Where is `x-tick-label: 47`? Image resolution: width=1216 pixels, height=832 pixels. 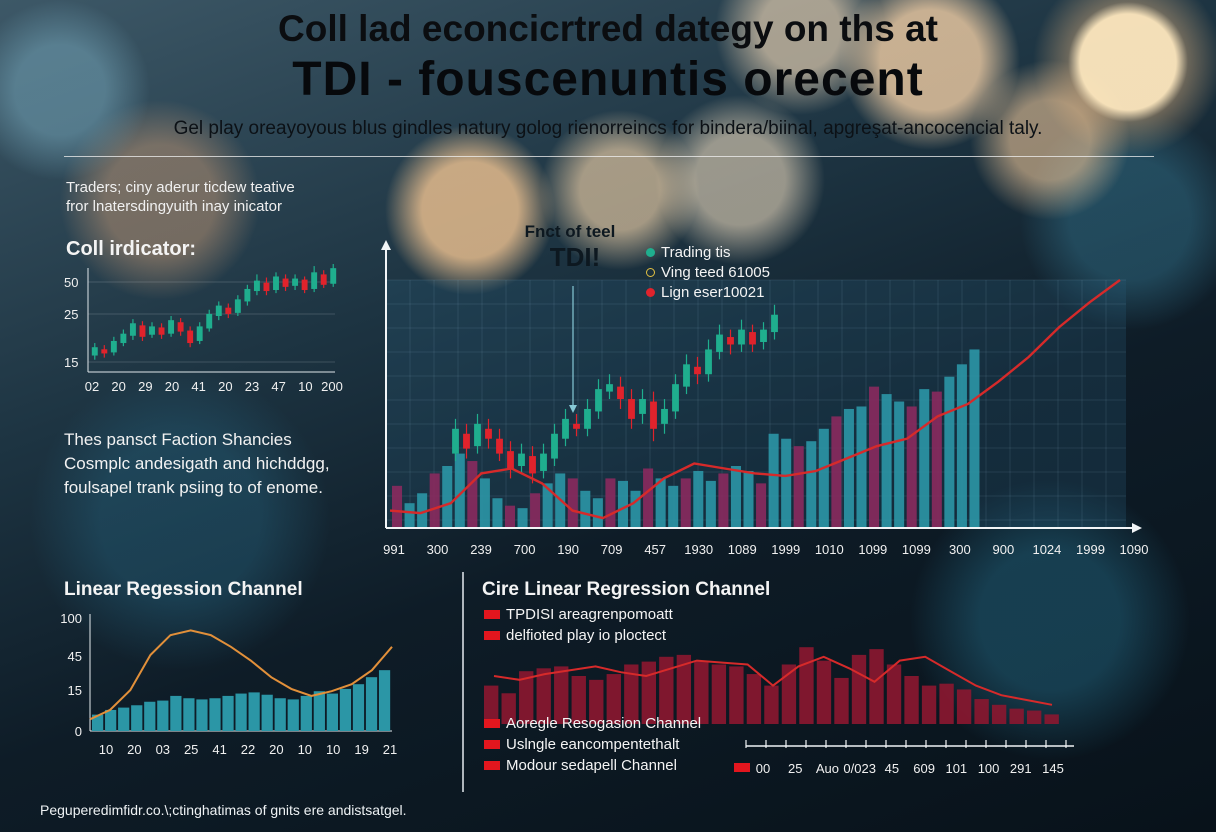
x-tick-label: 47 is located at coordinates (278, 386).